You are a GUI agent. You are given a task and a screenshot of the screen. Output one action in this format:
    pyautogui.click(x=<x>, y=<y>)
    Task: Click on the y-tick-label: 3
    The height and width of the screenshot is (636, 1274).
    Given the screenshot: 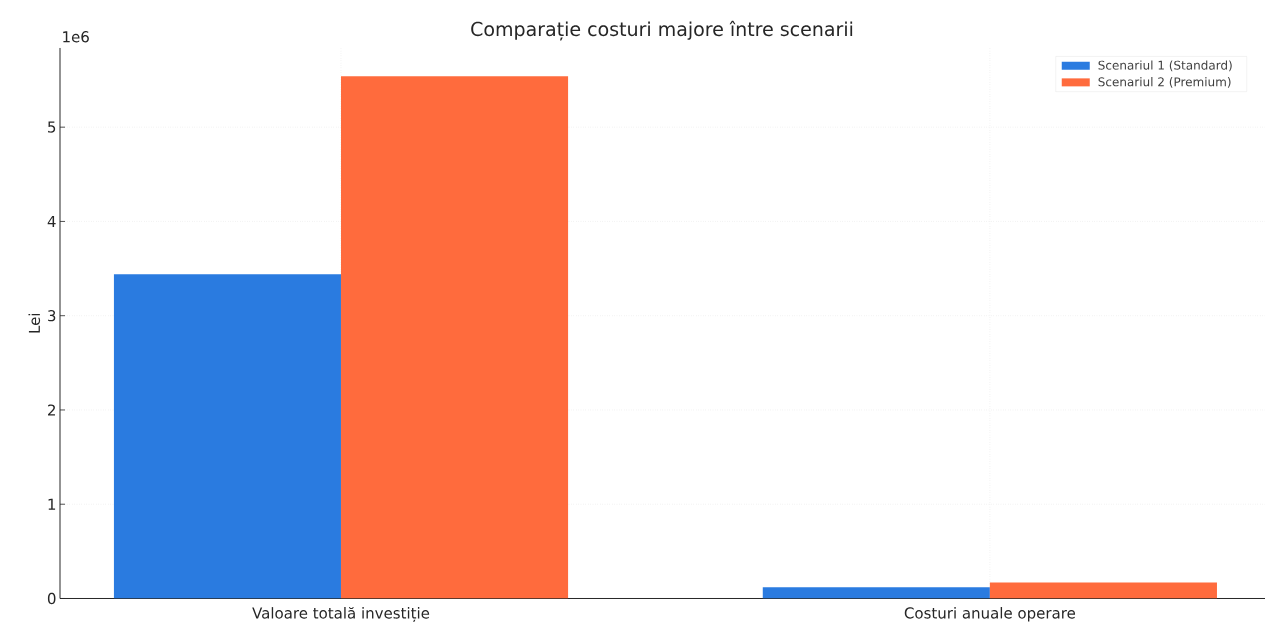 What is the action you would take?
    pyautogui.click(x=52, y=316)
    